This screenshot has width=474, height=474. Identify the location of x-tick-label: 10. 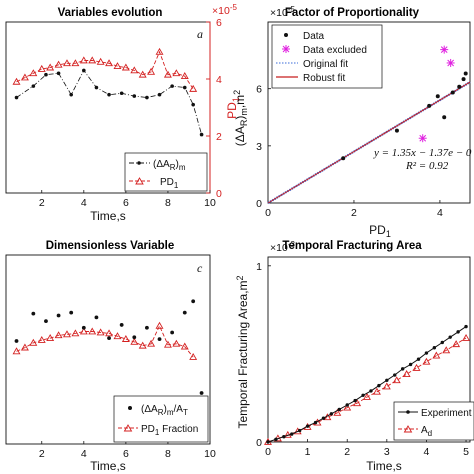
(210, 454).